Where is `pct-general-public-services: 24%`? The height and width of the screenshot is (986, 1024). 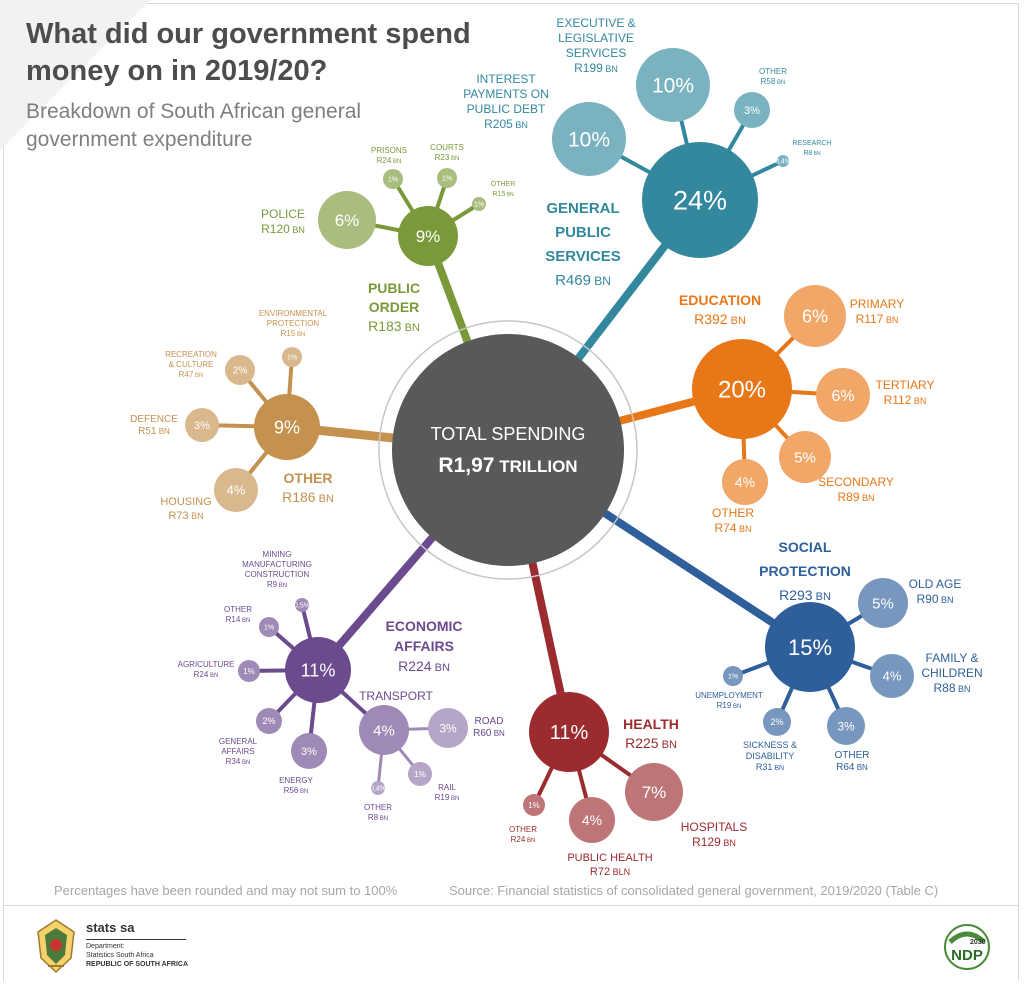
pct-general-public-services: 24% is located at coordinates (700, 201).